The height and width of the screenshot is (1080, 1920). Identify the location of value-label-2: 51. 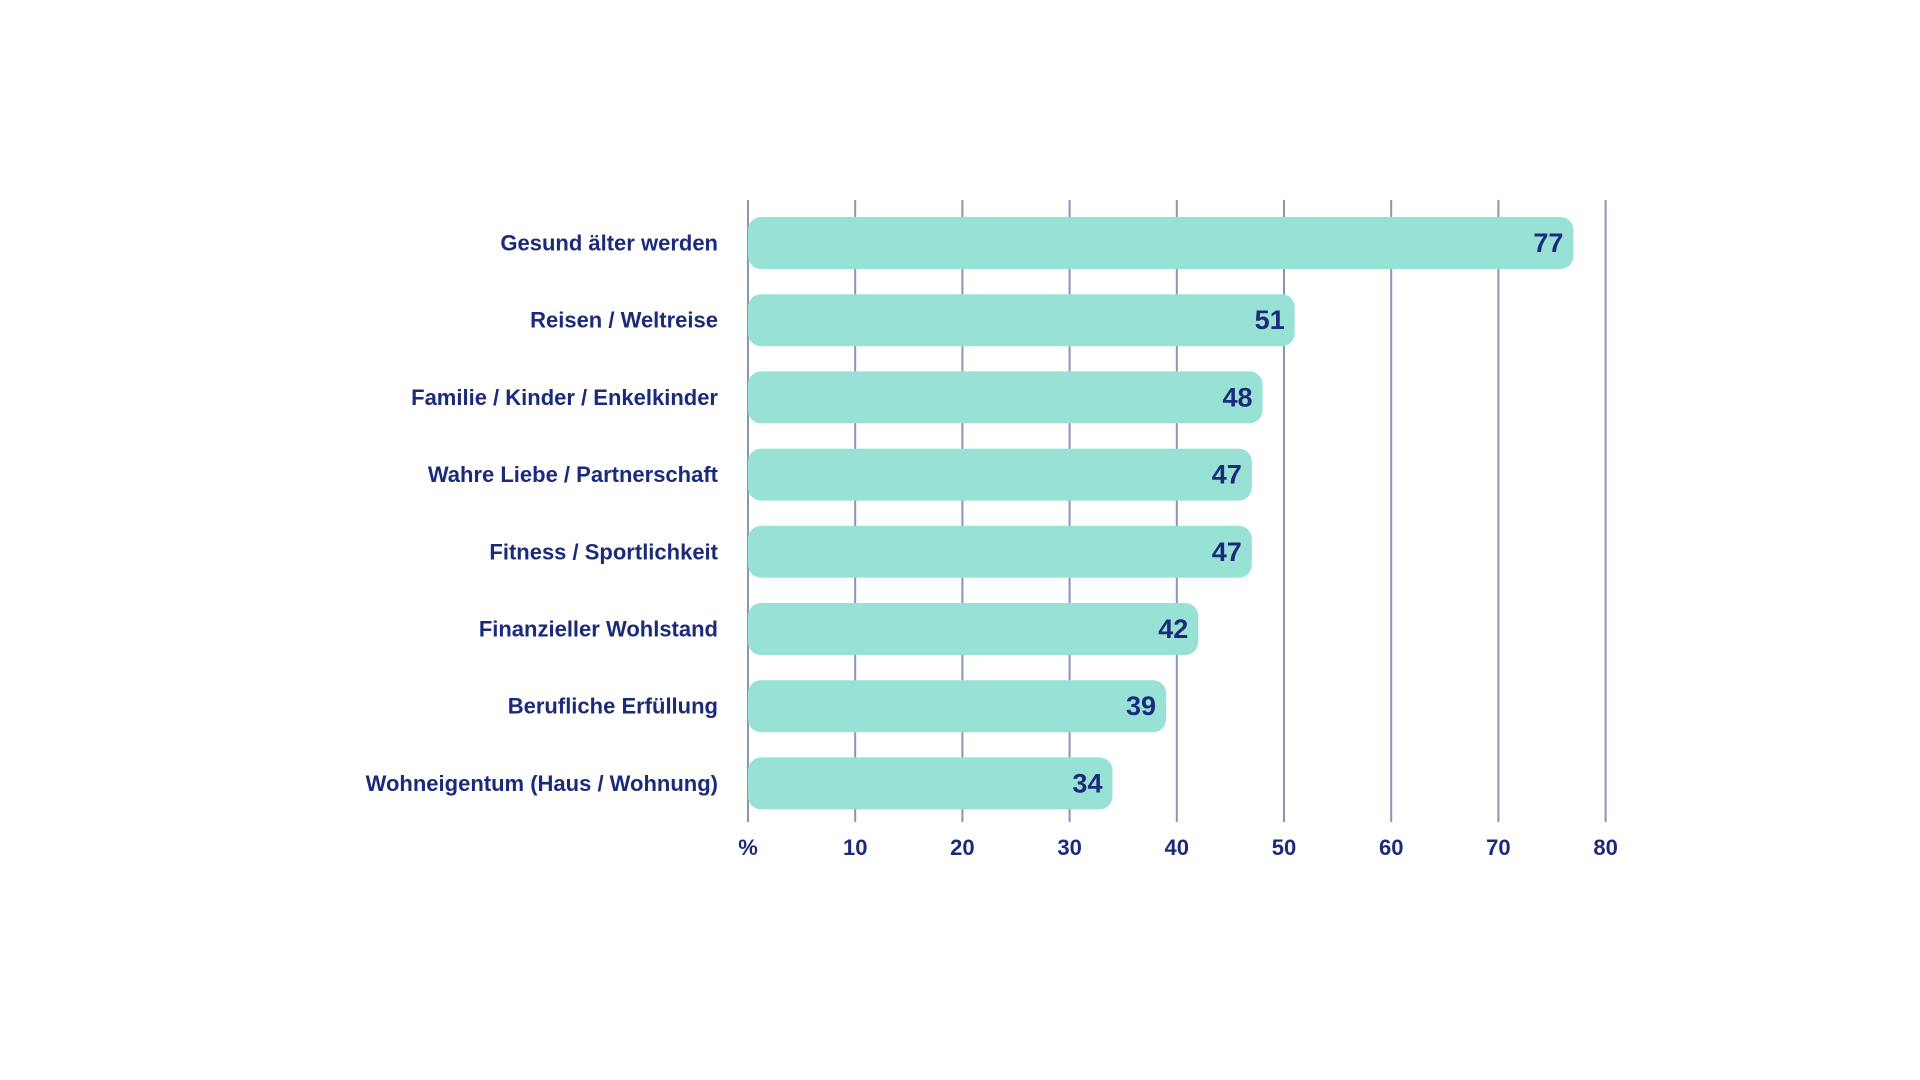
(1270, 320).